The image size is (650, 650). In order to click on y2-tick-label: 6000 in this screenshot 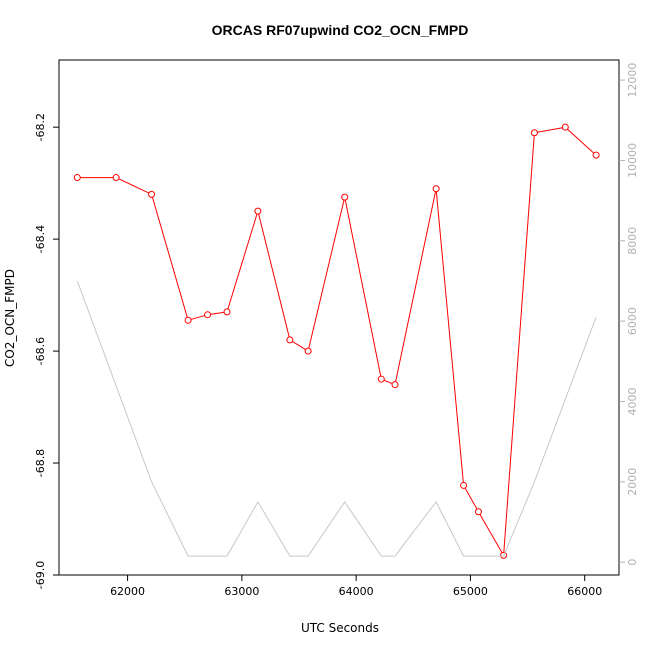, I will do `click(632, 321)`.